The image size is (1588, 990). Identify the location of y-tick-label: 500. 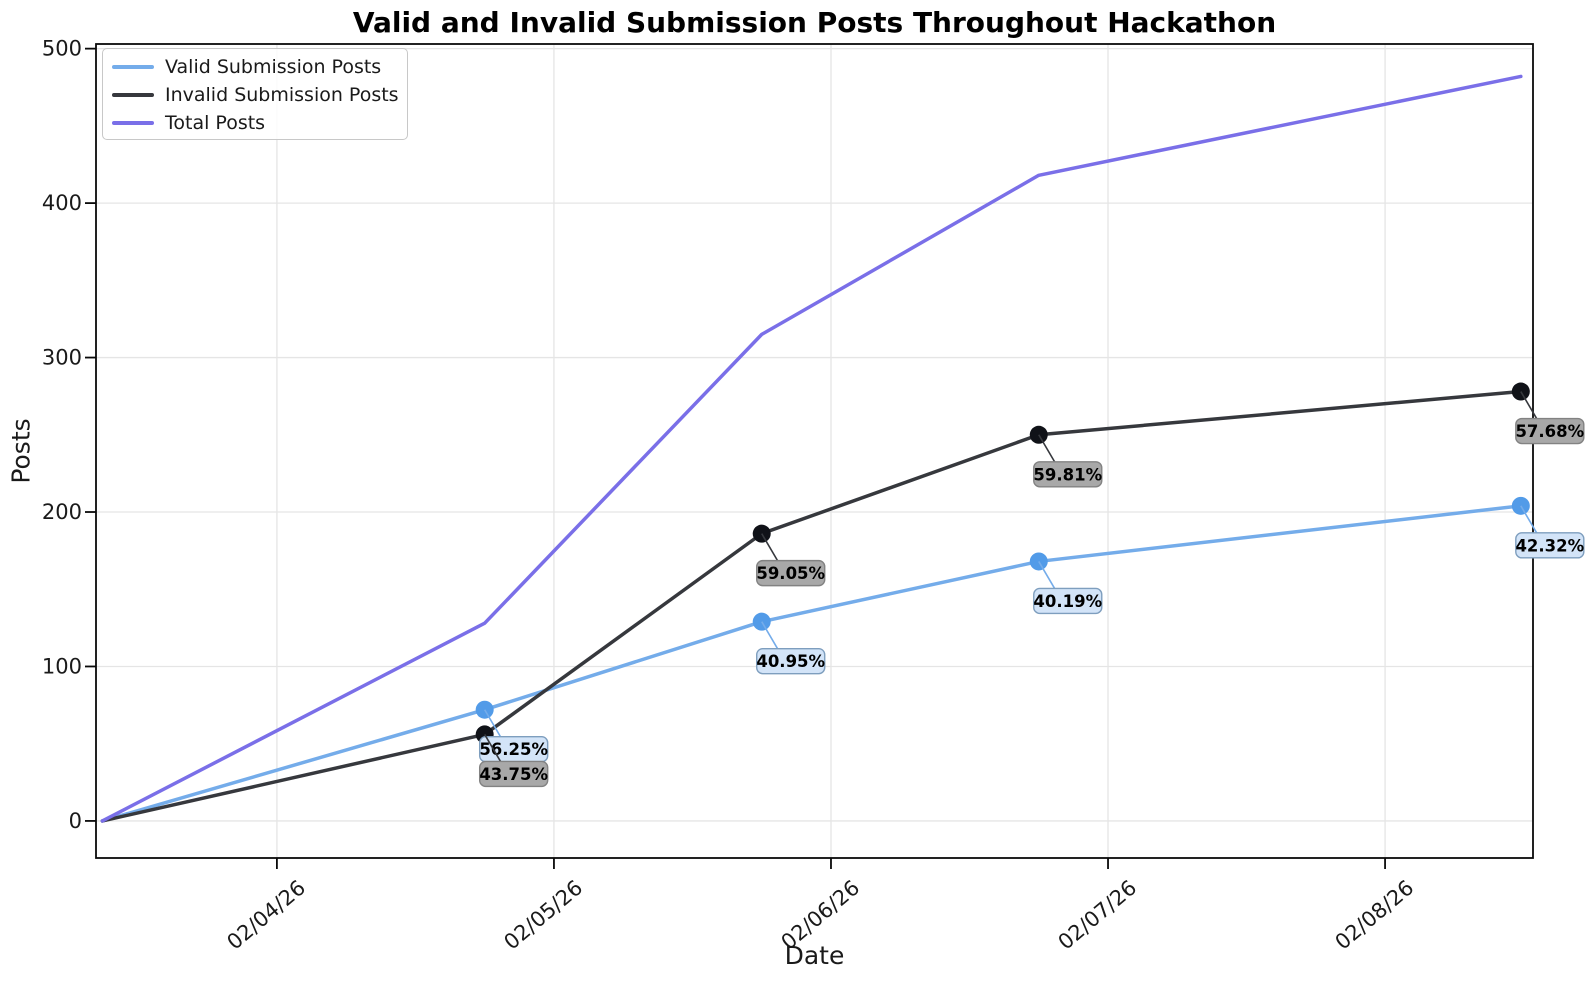
(62, 49).